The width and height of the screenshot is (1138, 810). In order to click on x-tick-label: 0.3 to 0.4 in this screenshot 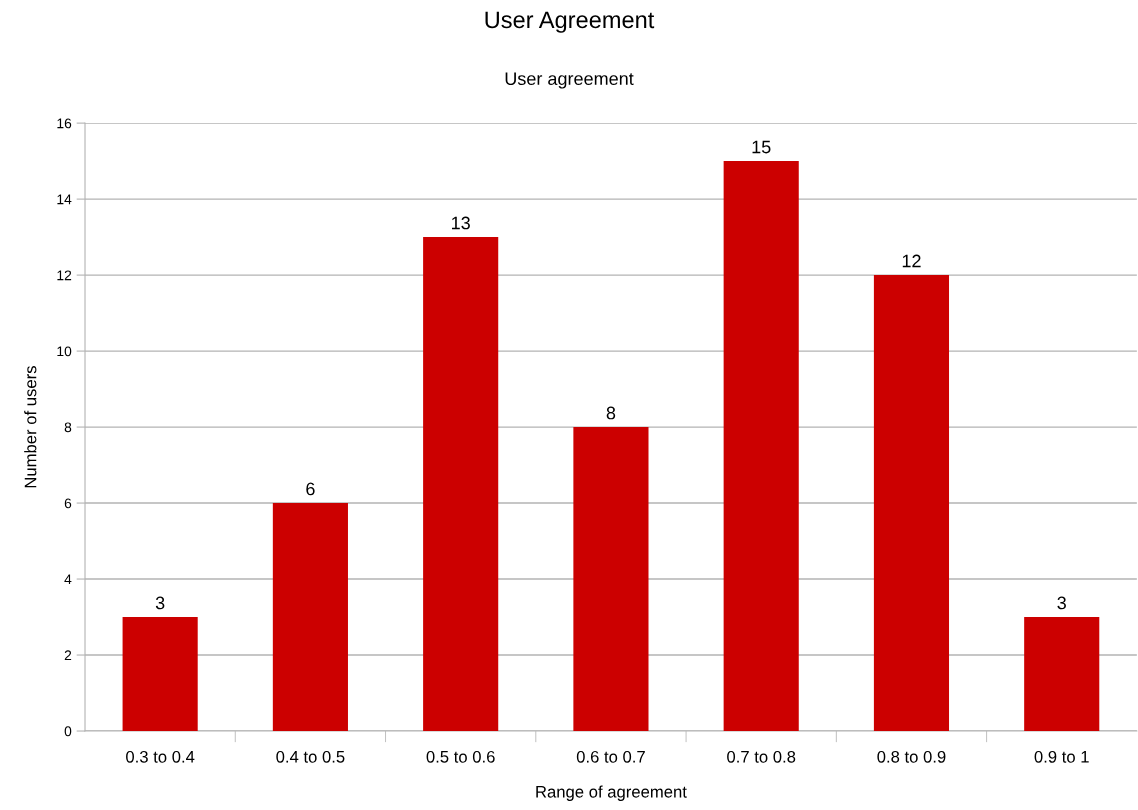, I will do `click(160, 756)`.